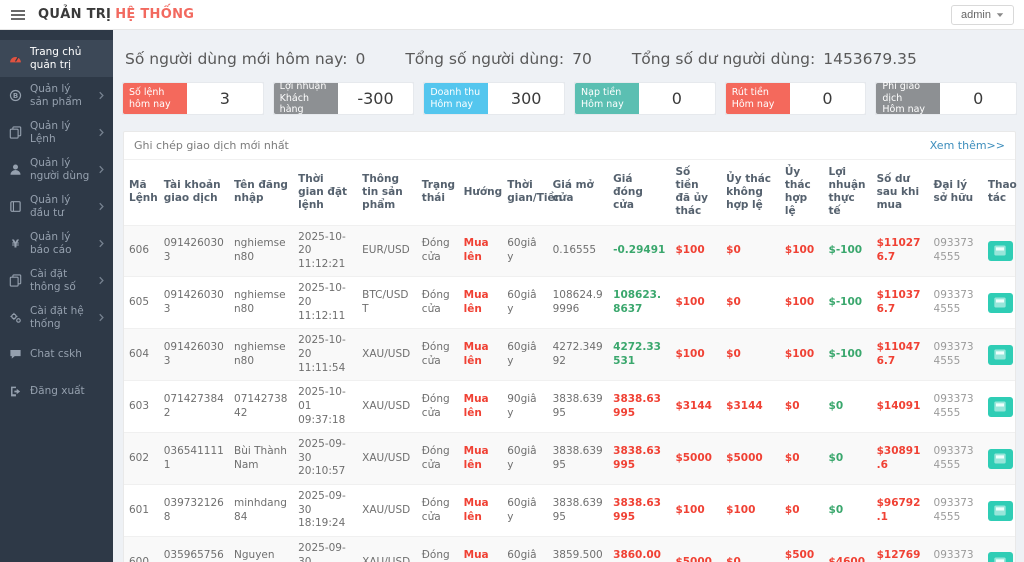  What do you see at coordinates (141, 354) in the screenshot?
I see `cell-order-id: 604` at bounding box center [141, 354].